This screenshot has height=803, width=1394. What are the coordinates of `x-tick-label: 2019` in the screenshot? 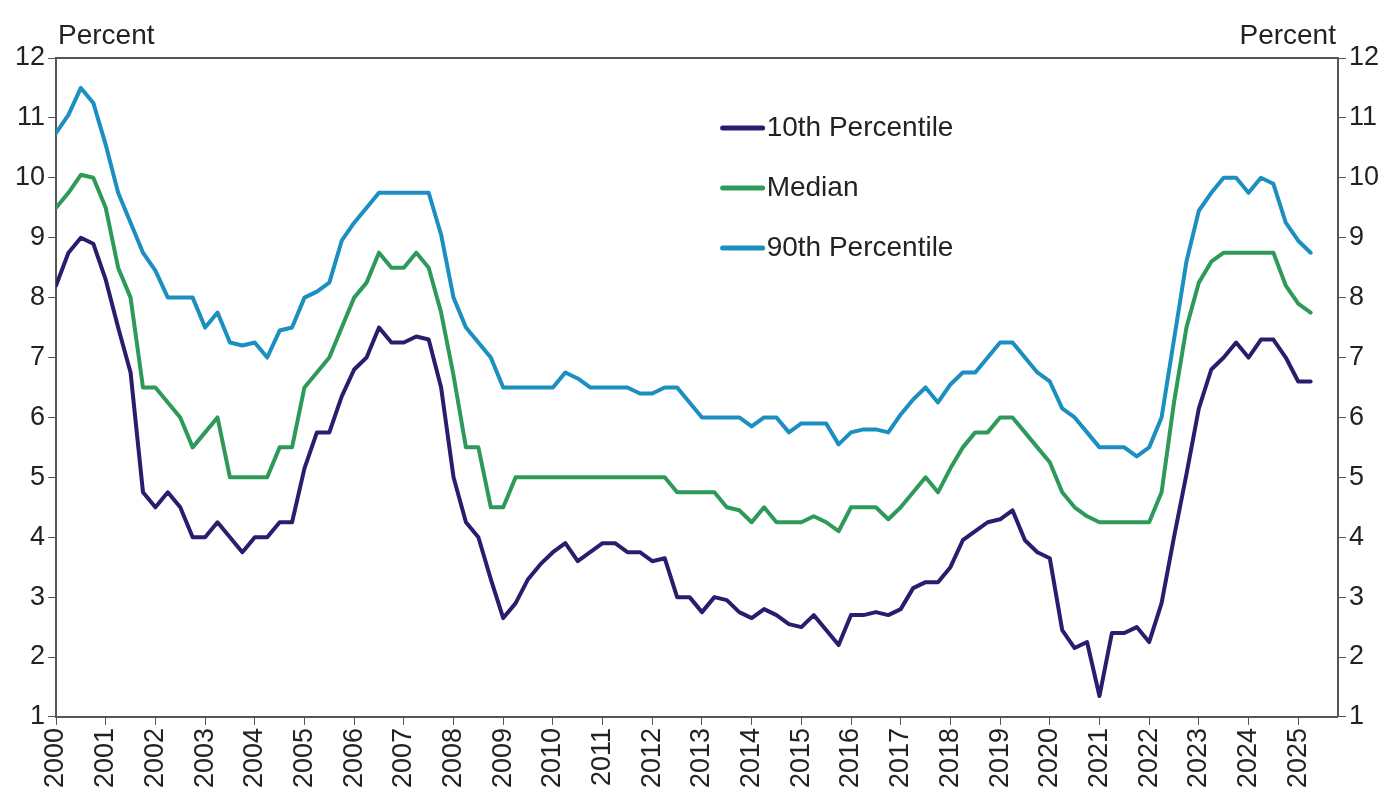 It's located at (998, 758).